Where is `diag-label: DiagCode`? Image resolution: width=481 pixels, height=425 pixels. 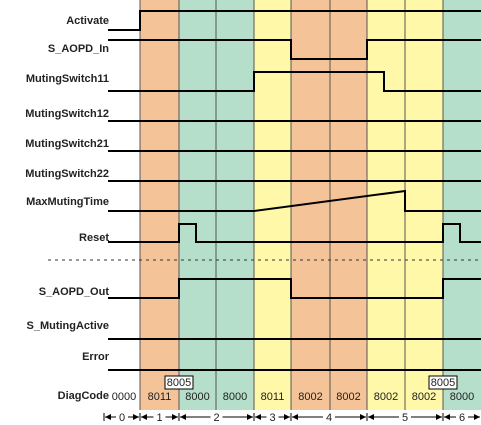
diag-label: DiagCode is located at coordinates (83, 396).